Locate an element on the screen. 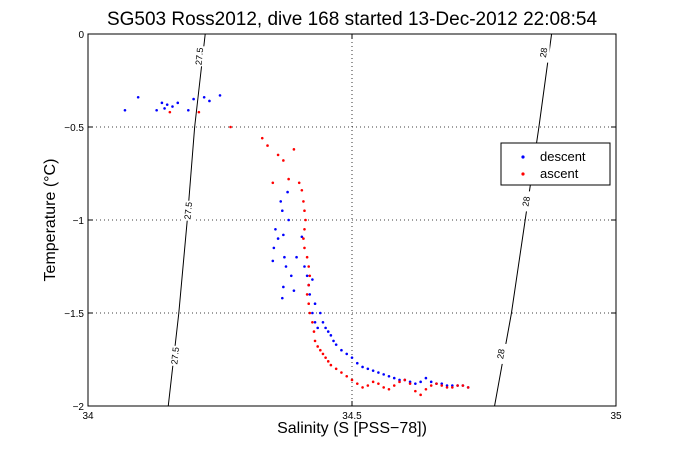  legend-label-descent: descent is located at coordinates (563, 156).